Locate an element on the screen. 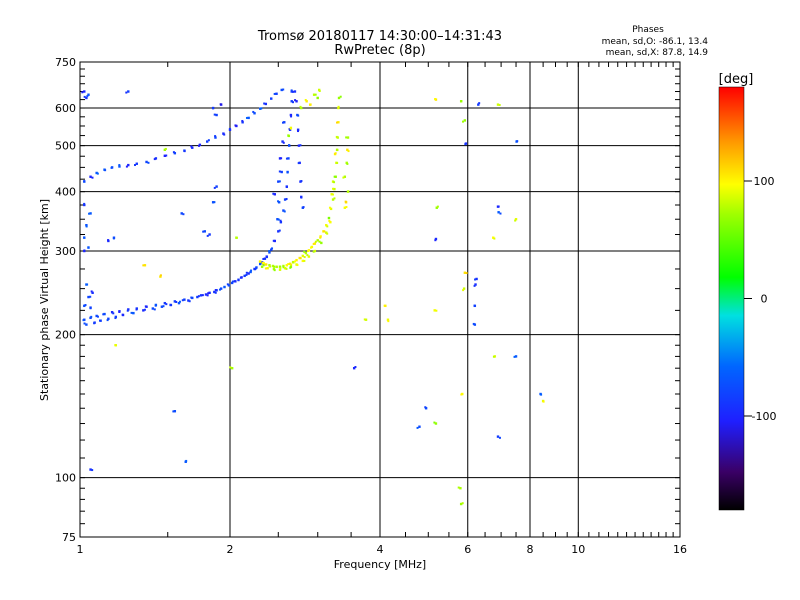 This screenshot has width=800, height=600. colorbar-label: [deg] is located at coordinates (736, 79).